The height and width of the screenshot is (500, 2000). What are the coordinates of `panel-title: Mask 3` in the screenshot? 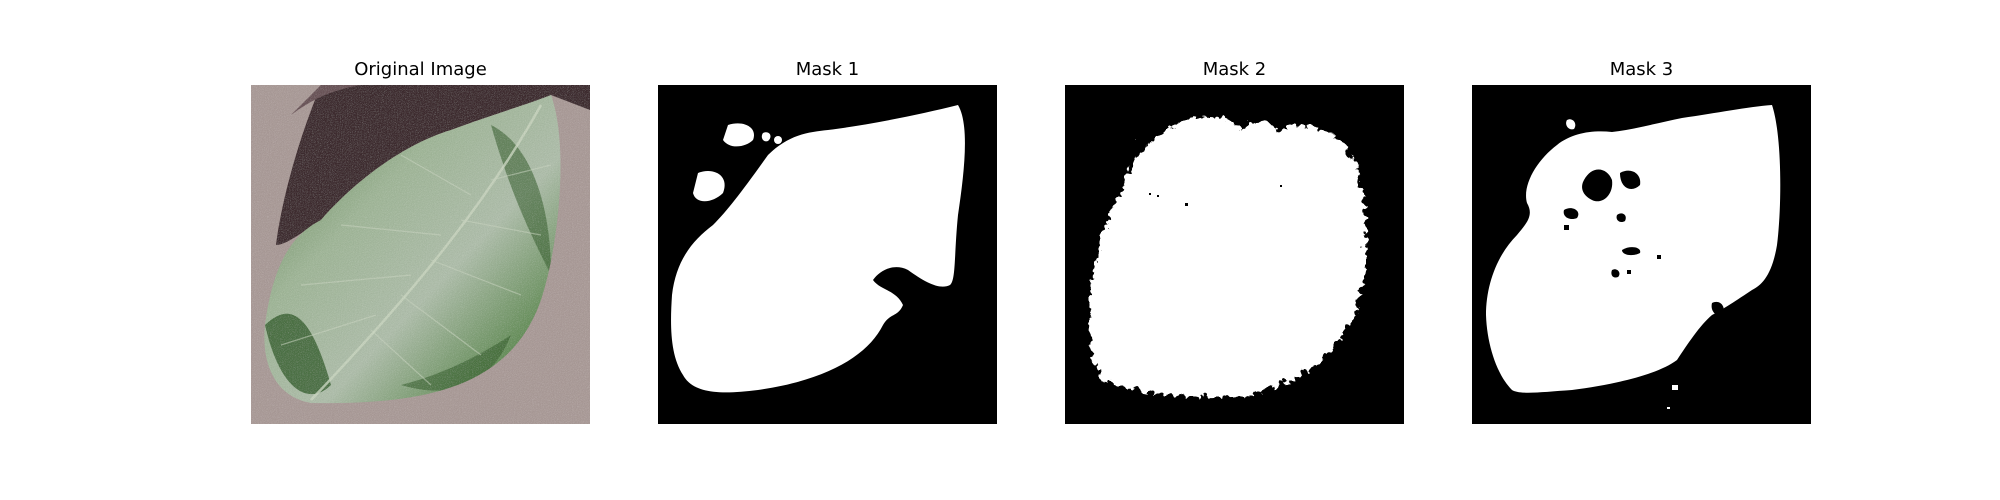 It's located at (1641, 69).